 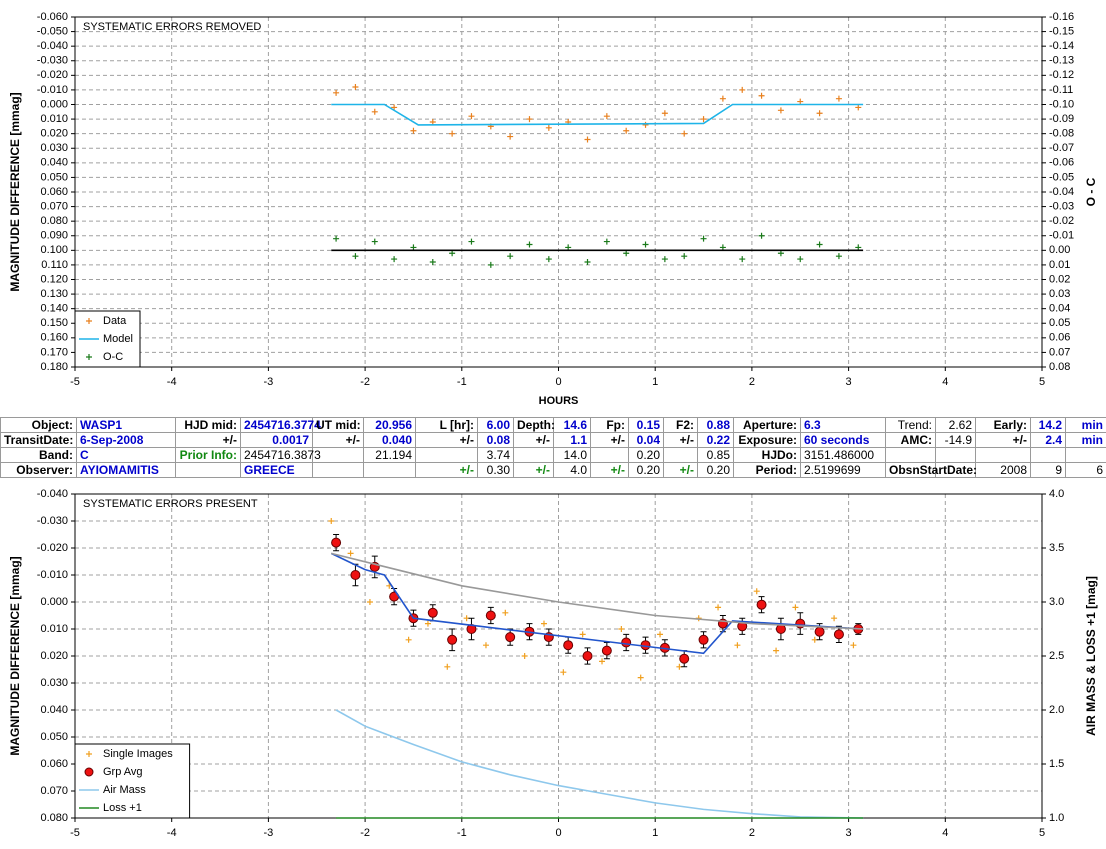 What do you see at coordinates (655, 833) in the screenshot?
I see `x-tick-label: 1` at bounding box center [655, 833].